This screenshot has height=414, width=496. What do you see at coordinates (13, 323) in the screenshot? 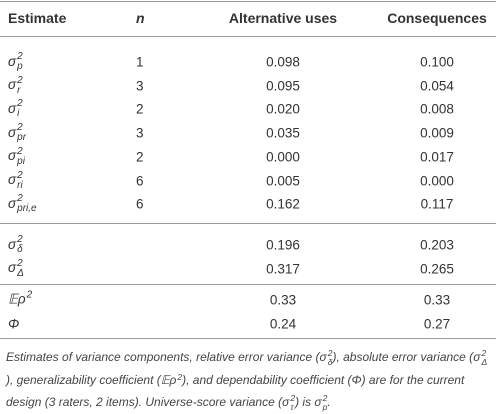
I see `estimate-cell: Φ` at bounding box center [13, 323].